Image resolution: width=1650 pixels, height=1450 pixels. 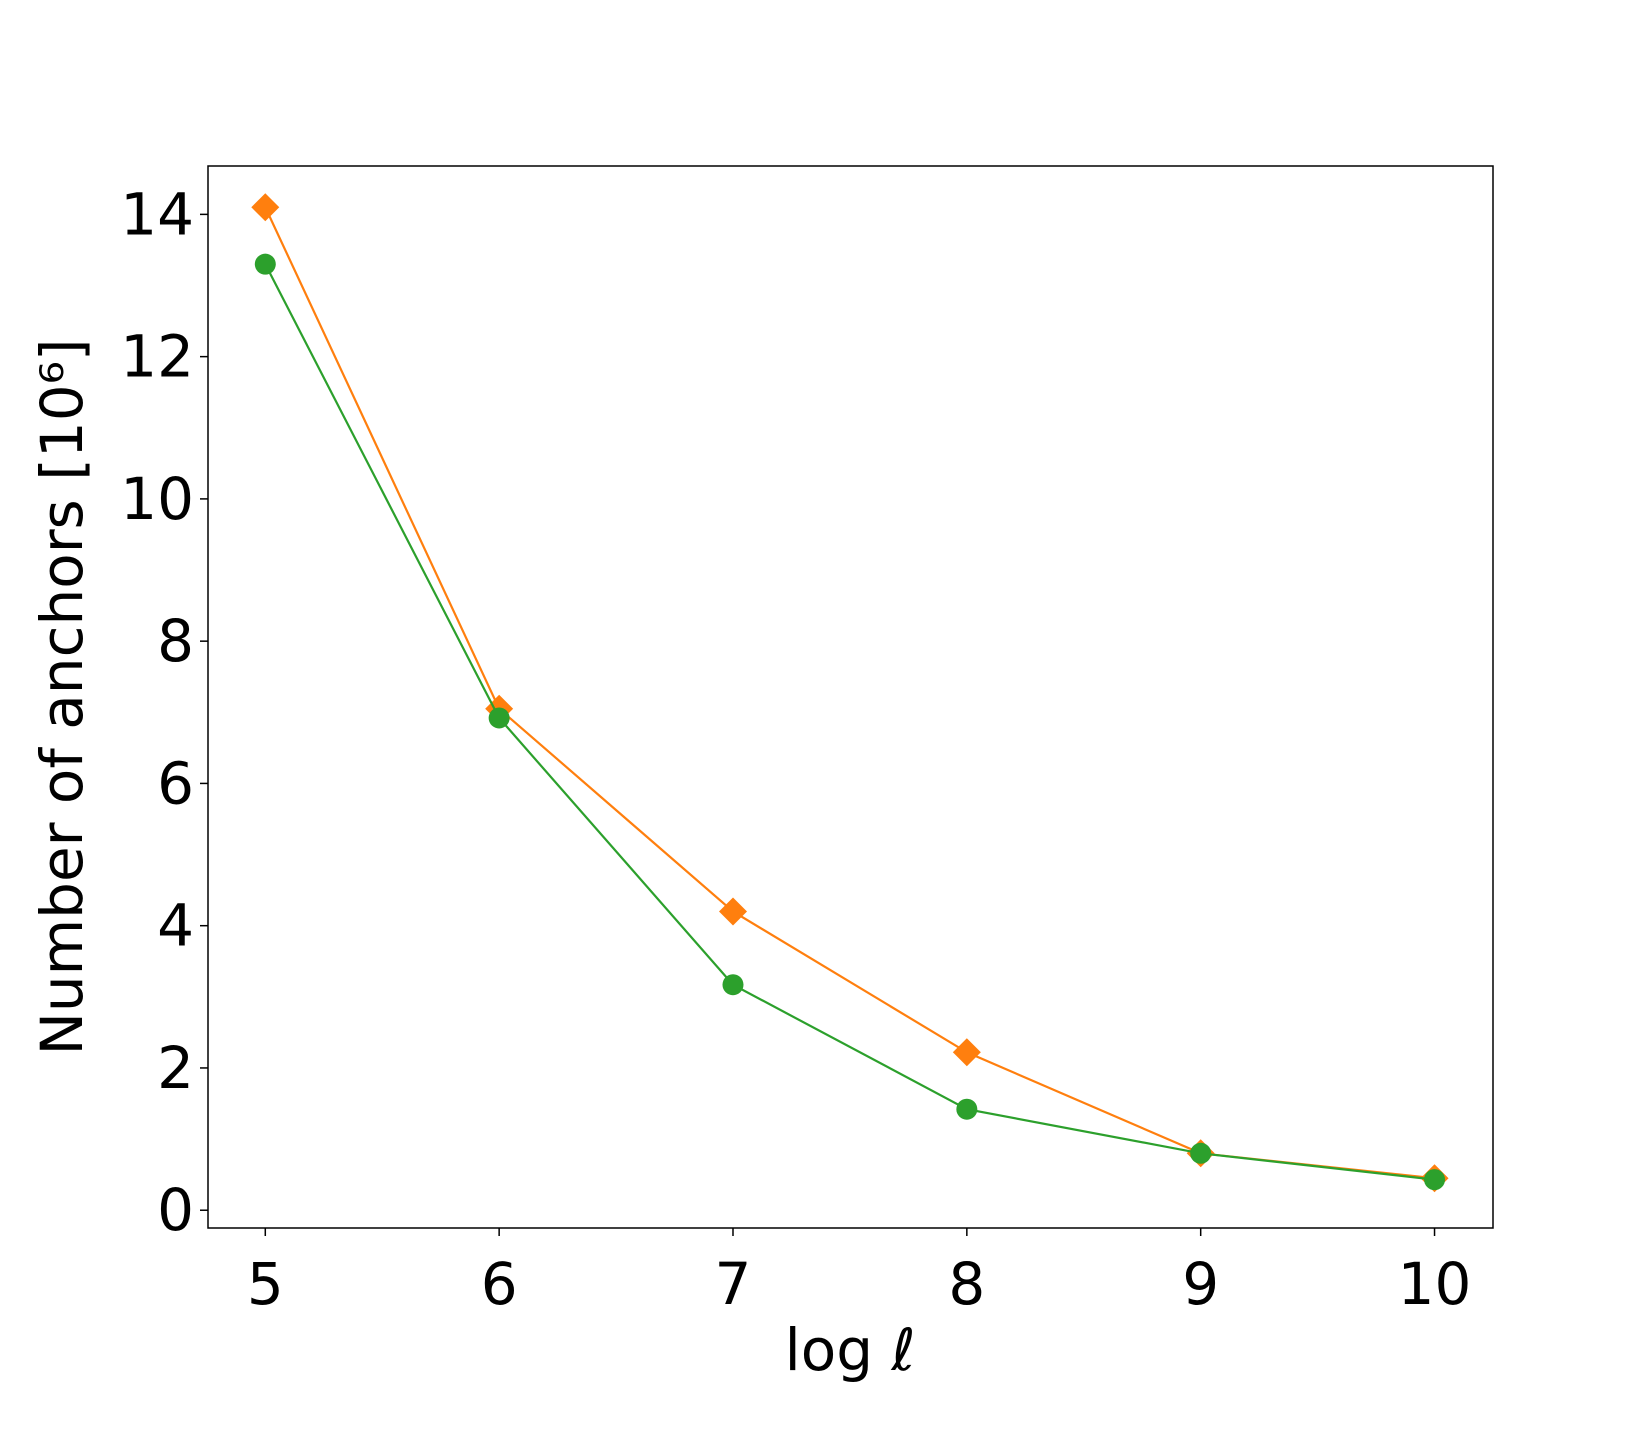 I want to click on x-tick-label: 8, so click(x=966, y=1284).